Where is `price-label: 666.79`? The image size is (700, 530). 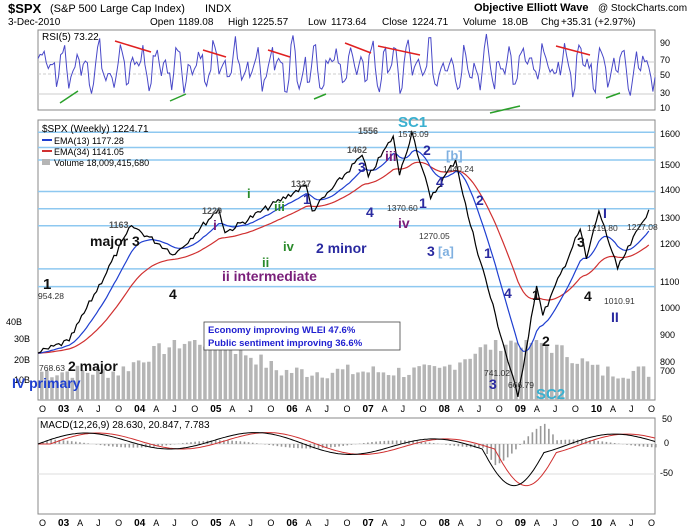 price-label: 666.79 is located at coordinates (521, 385).